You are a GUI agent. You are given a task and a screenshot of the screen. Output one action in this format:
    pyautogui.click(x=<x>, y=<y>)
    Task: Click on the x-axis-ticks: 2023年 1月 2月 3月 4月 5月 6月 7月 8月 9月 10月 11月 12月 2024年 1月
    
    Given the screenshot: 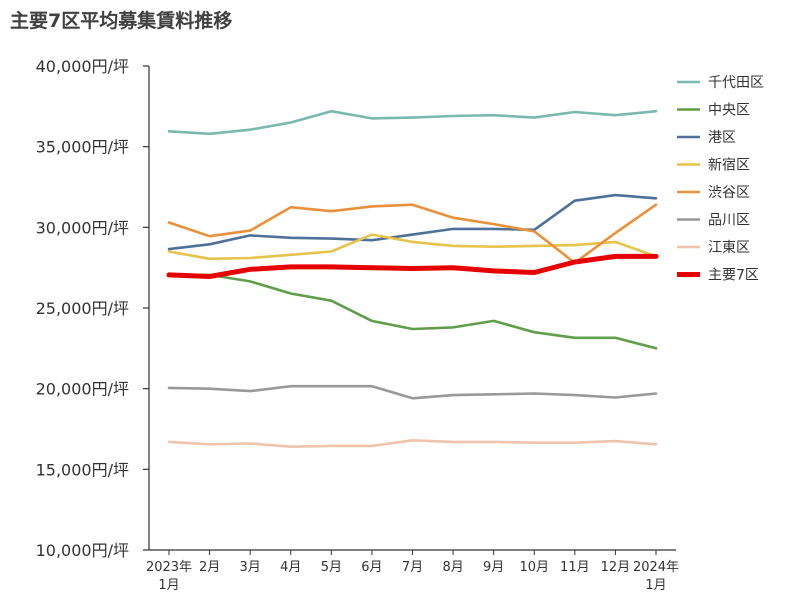 What is the action you would take?
    pyautogui.click(x=412, y=571)
    